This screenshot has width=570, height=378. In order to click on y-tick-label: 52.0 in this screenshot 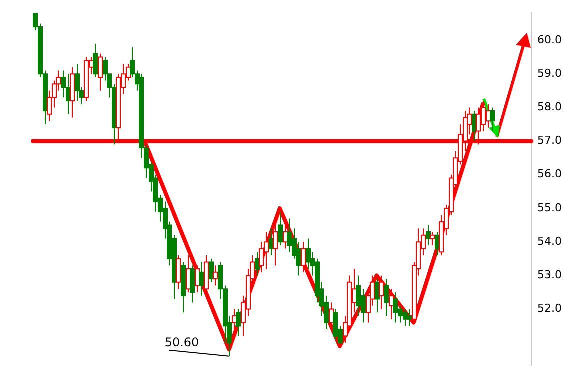, I will do `click(550, 309)`.